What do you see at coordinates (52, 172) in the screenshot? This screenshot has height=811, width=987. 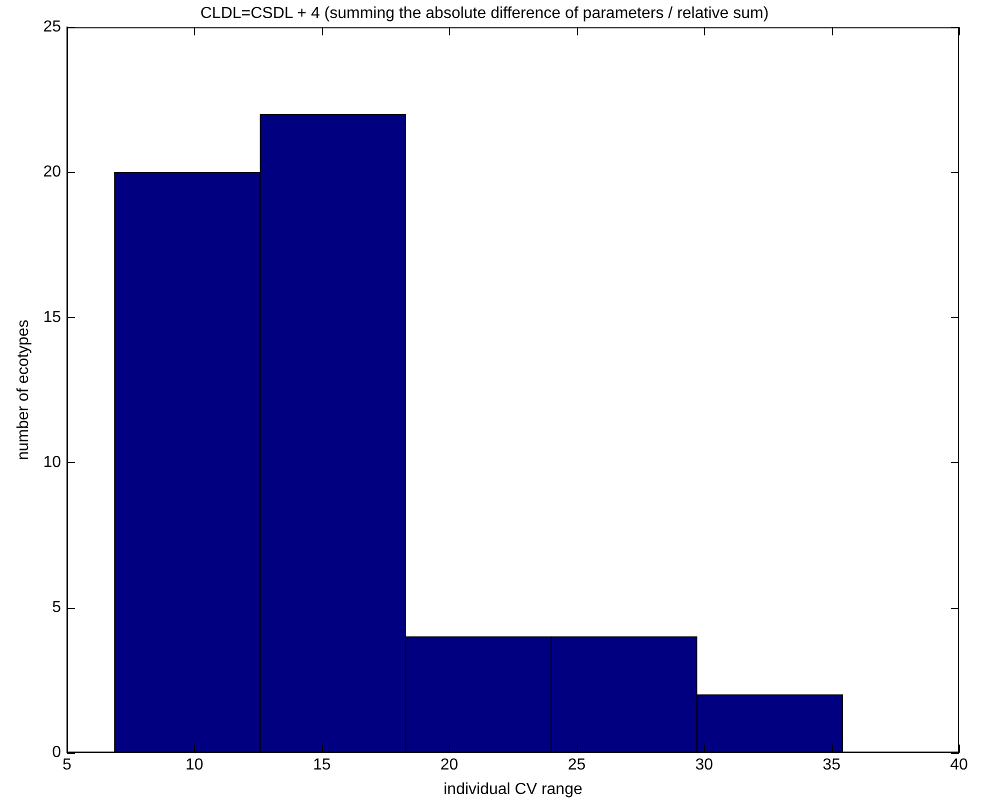 I see `y-tick-label: 20` at bounding box center [52, 172].